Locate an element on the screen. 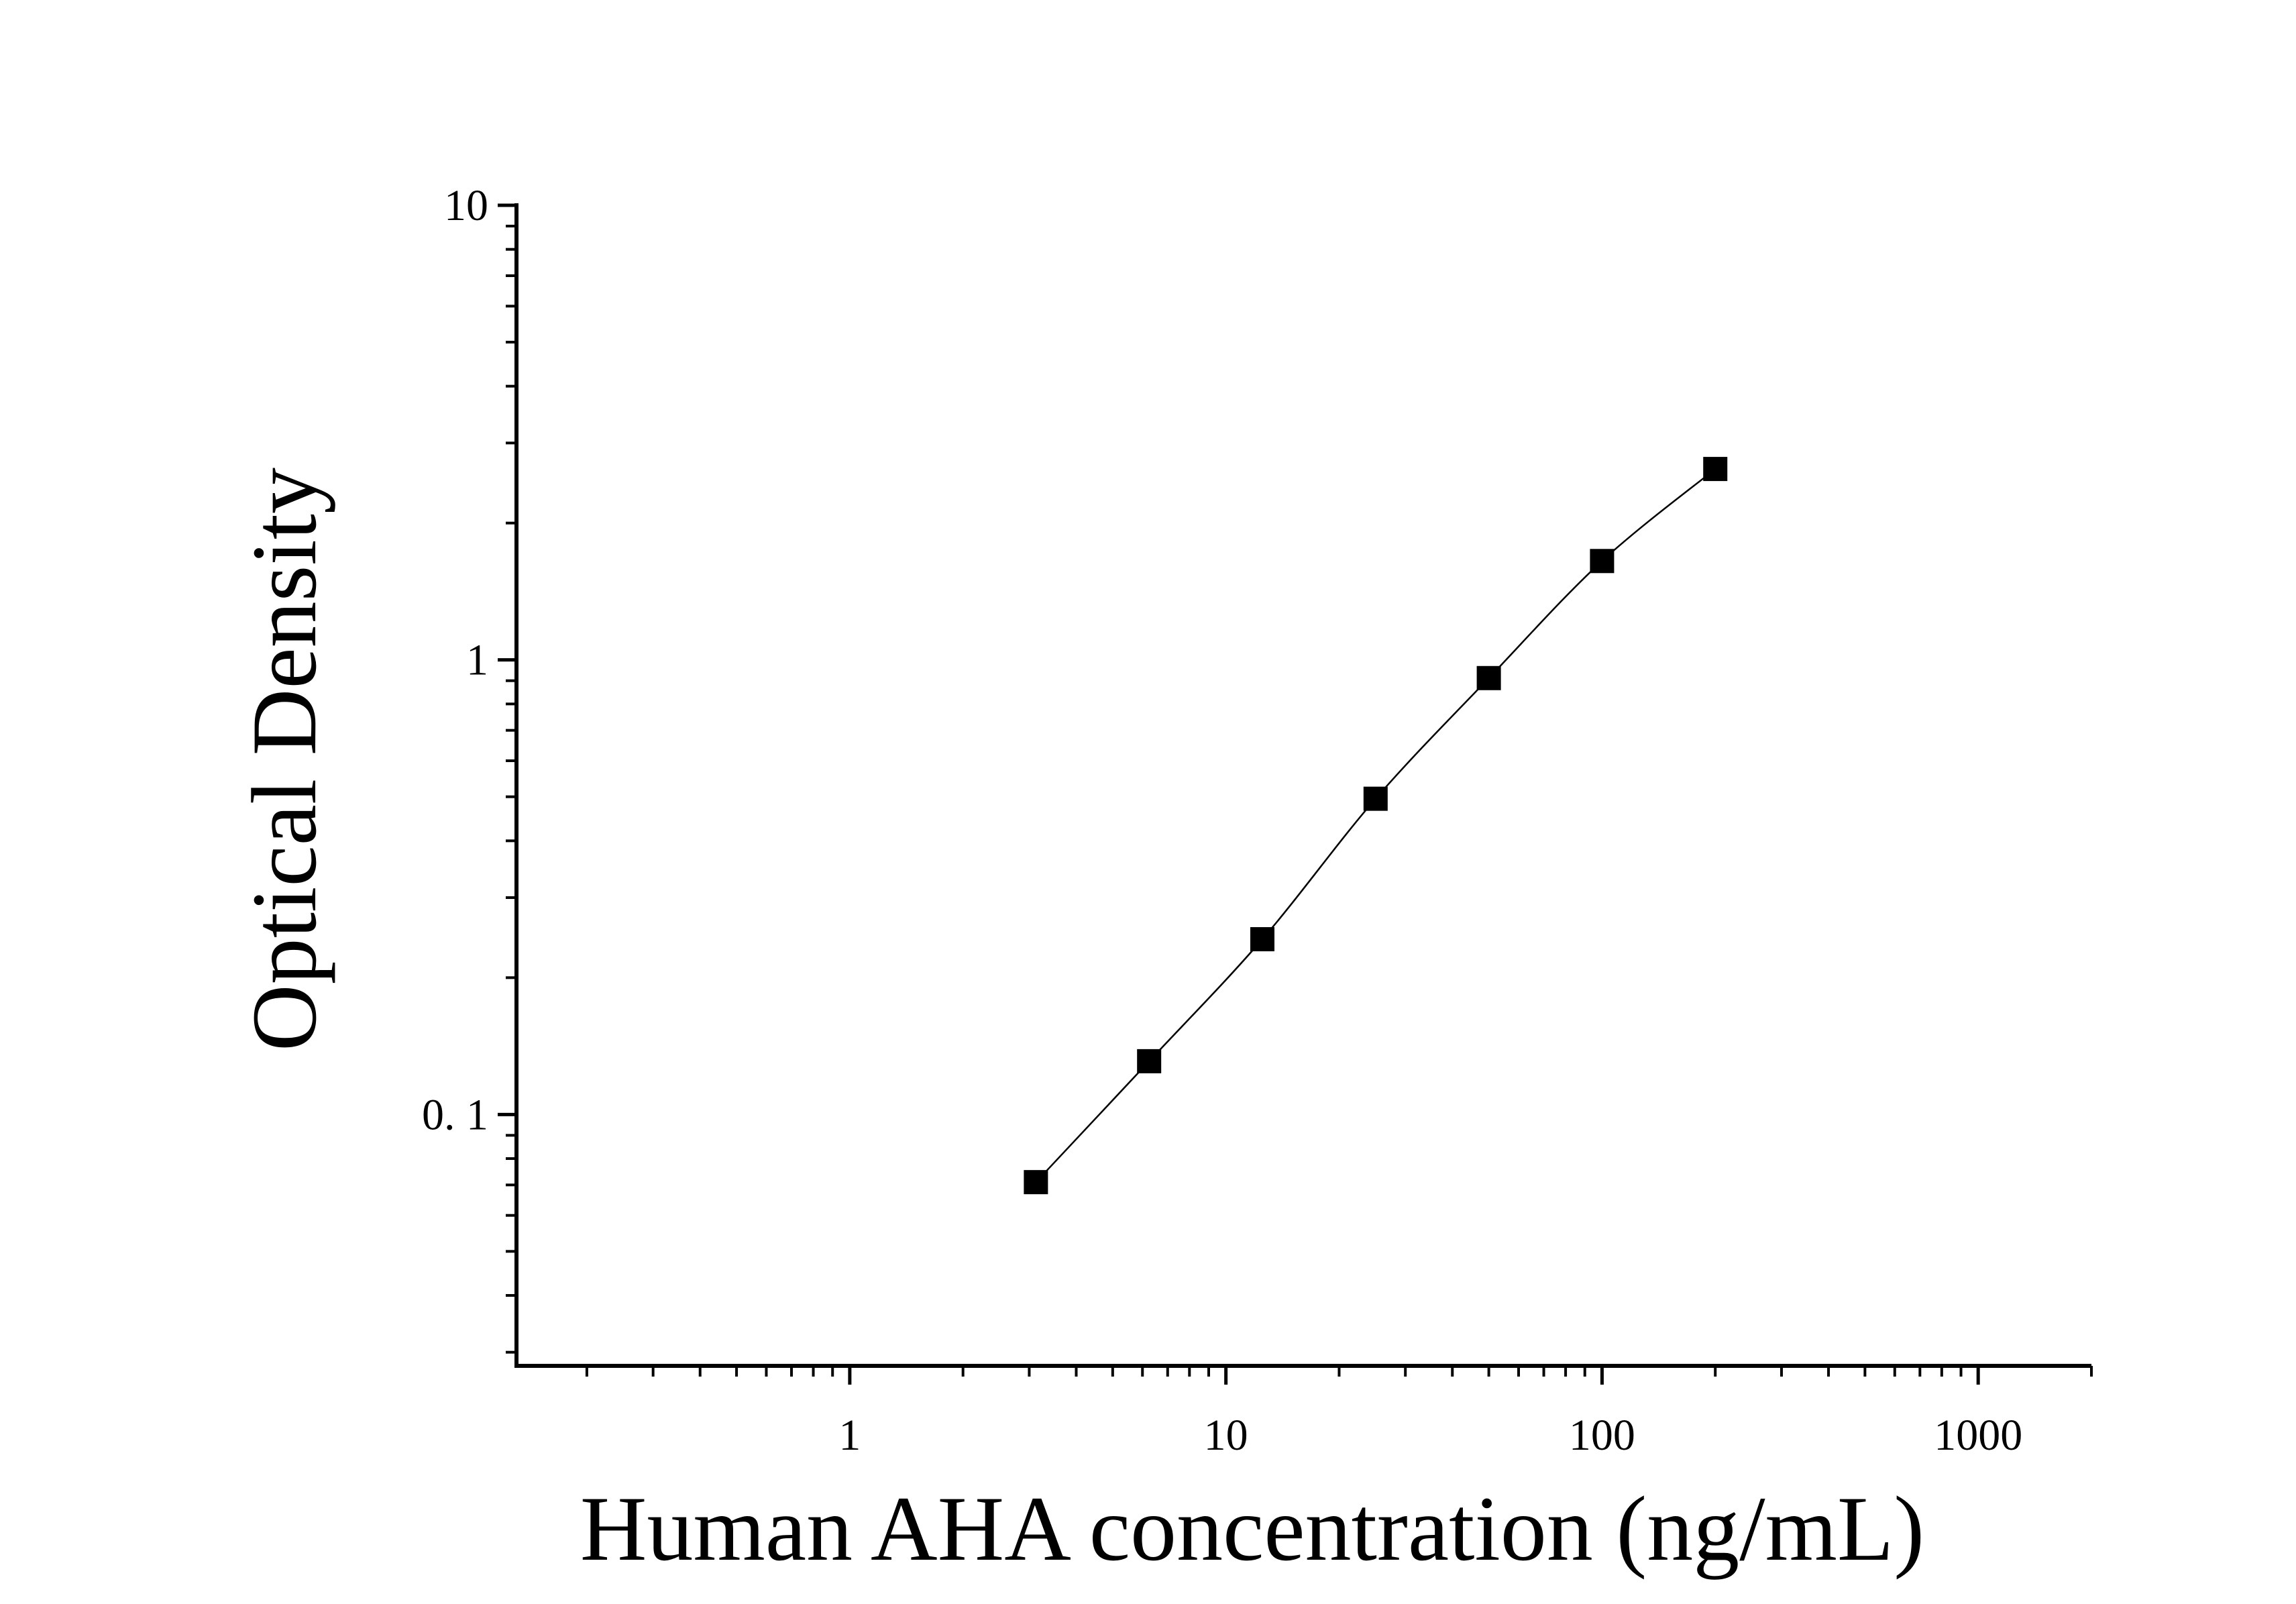  x-tick-label: 100 is located at coordinates (1602, 1435).